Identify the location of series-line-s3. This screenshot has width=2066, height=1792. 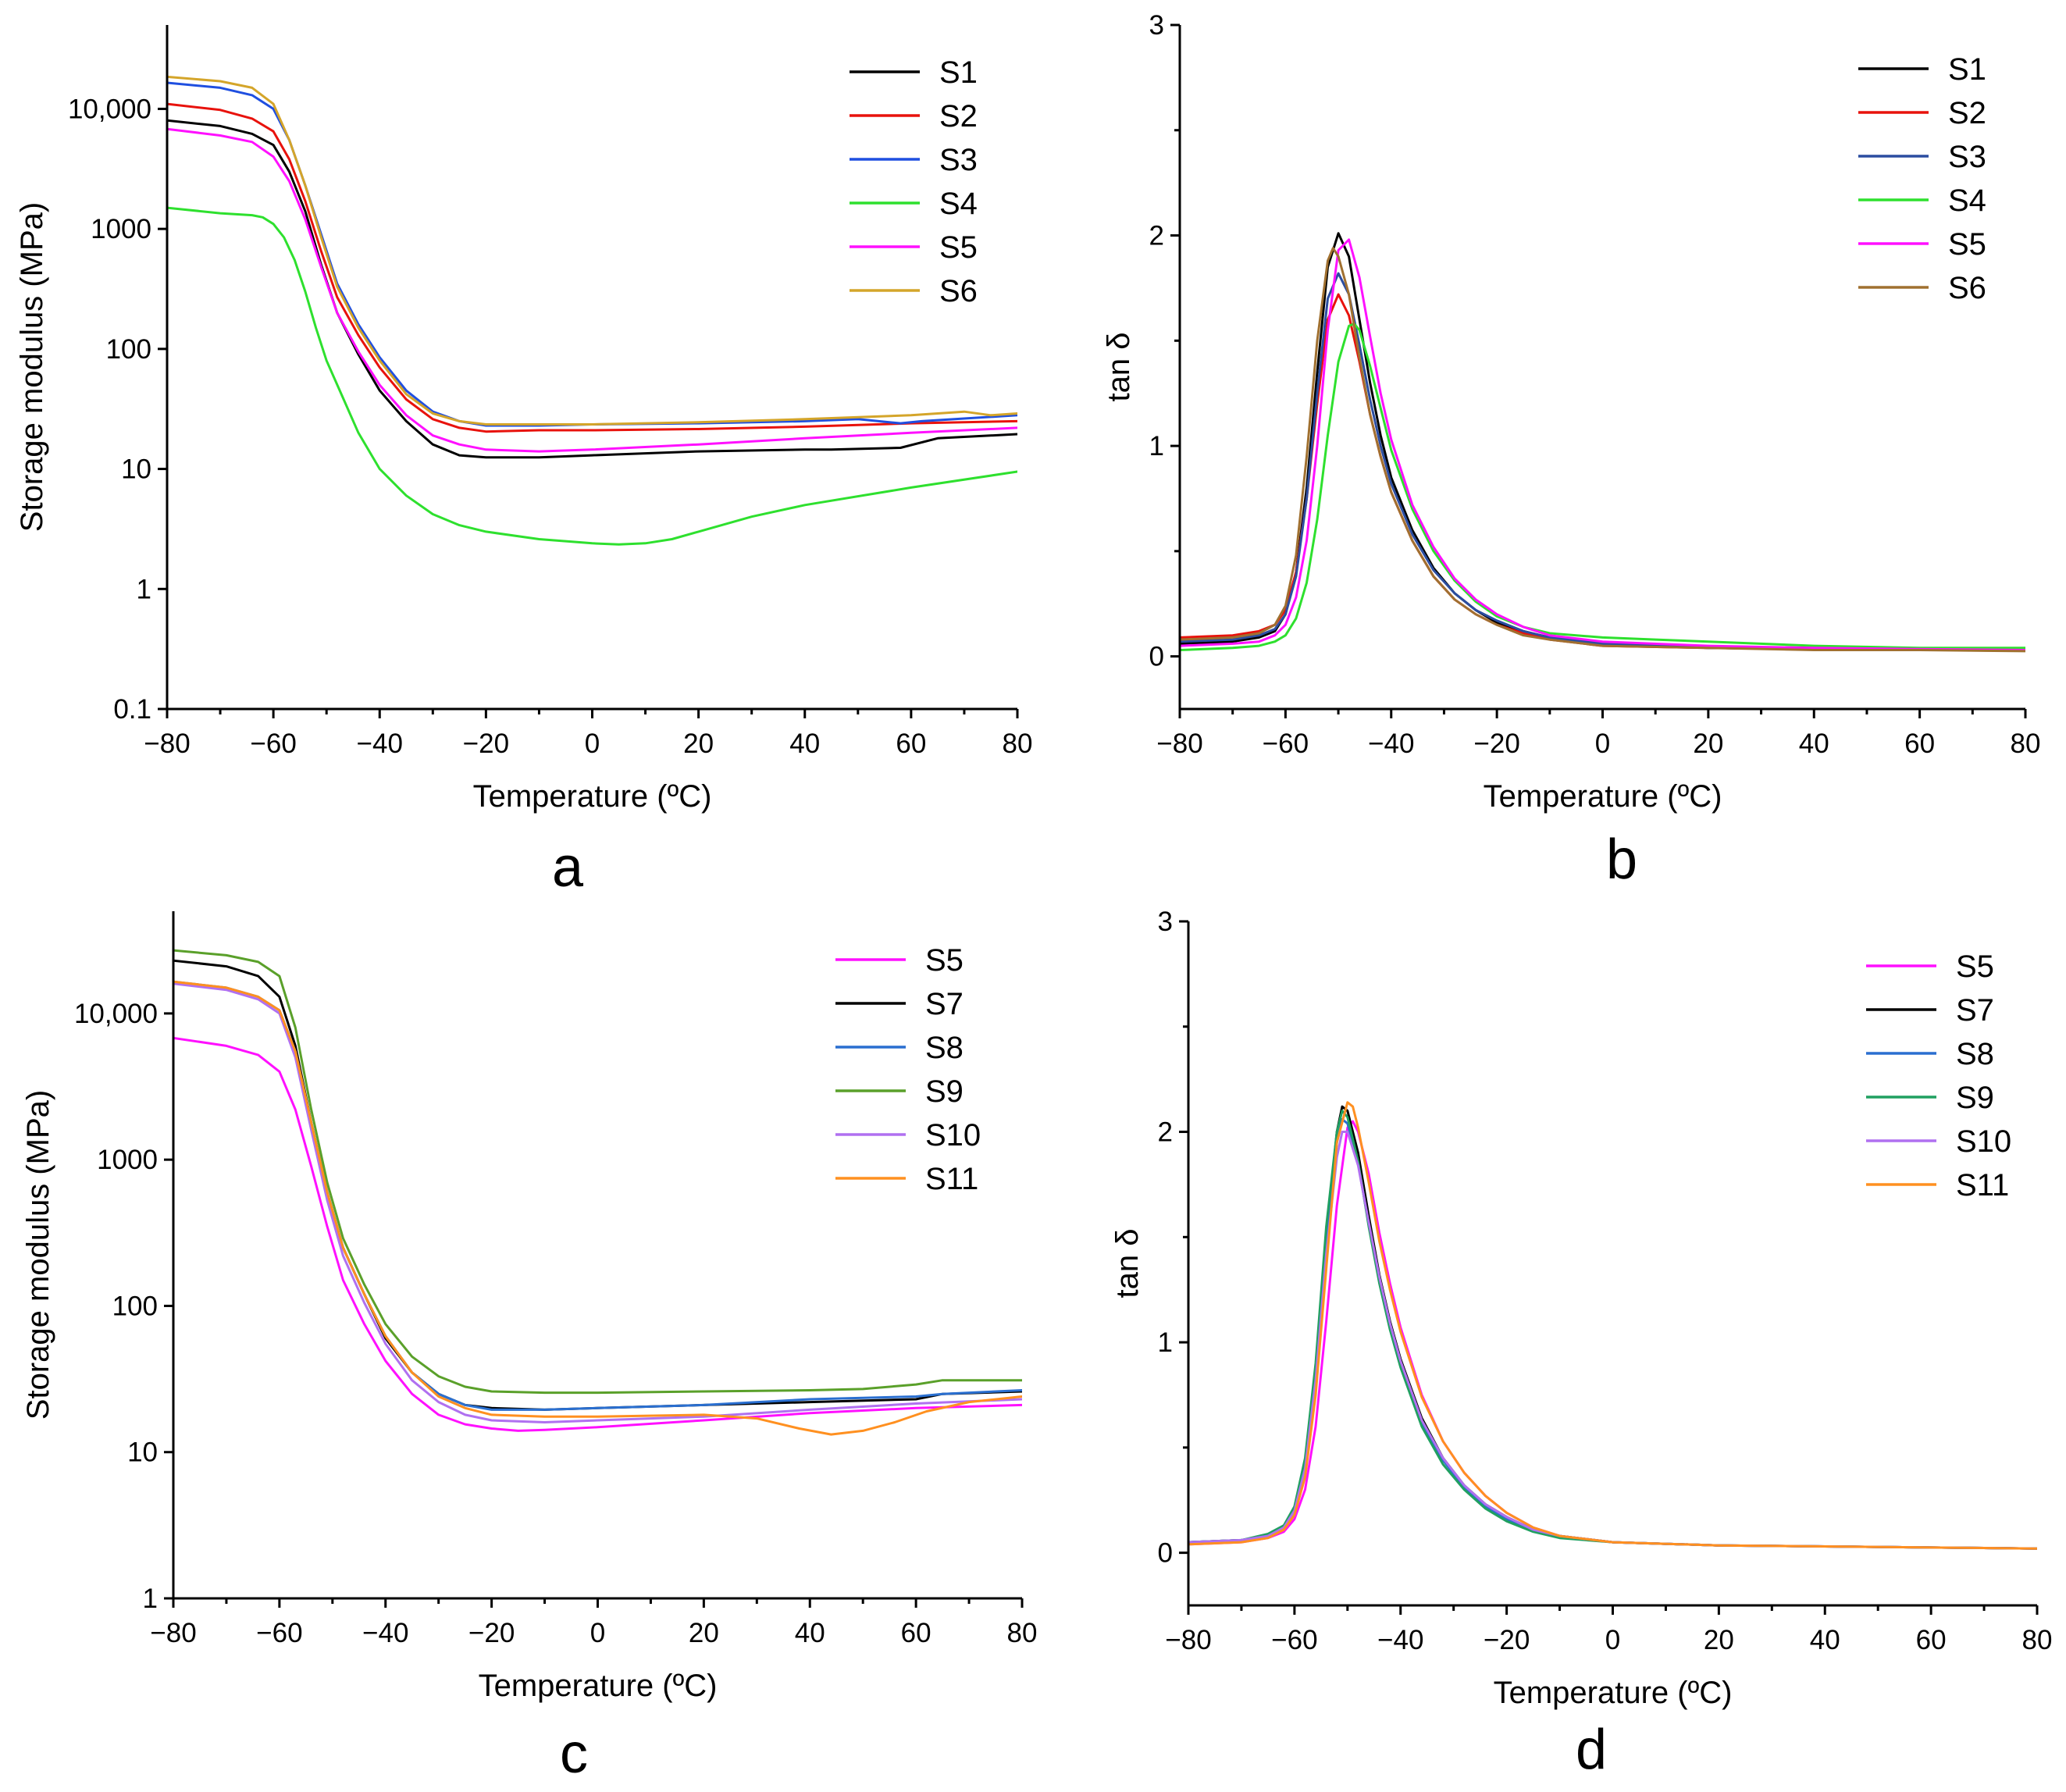
(592, 254).